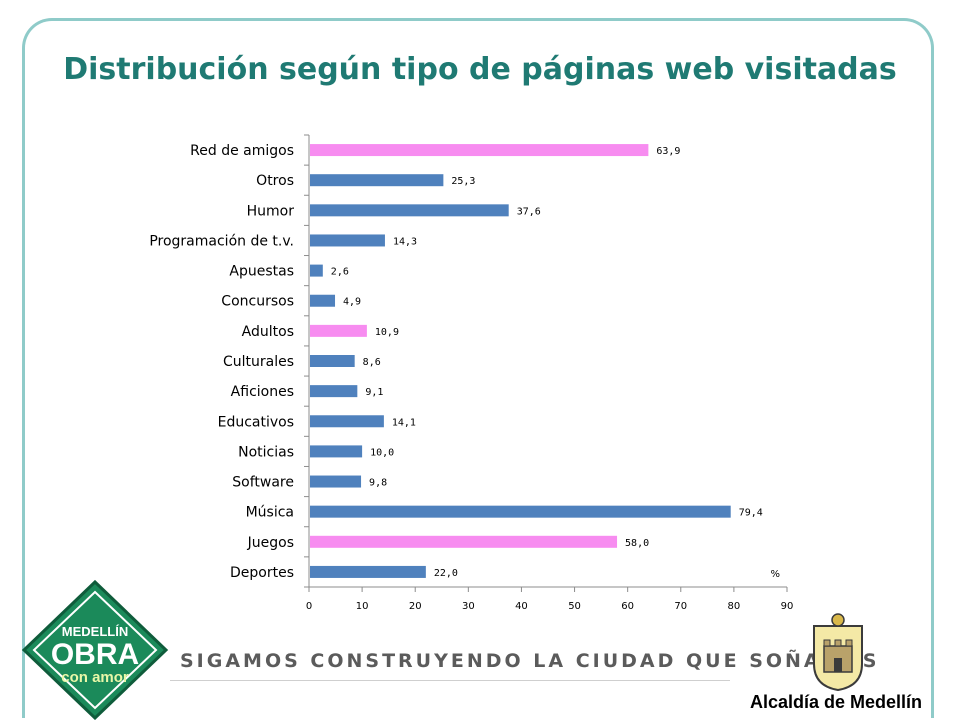 The image size is (960, 720). What do you see at coordinates (668, 151) in the screenshot?
I see `value-label: 63,9` at bounding box center [668, 151].